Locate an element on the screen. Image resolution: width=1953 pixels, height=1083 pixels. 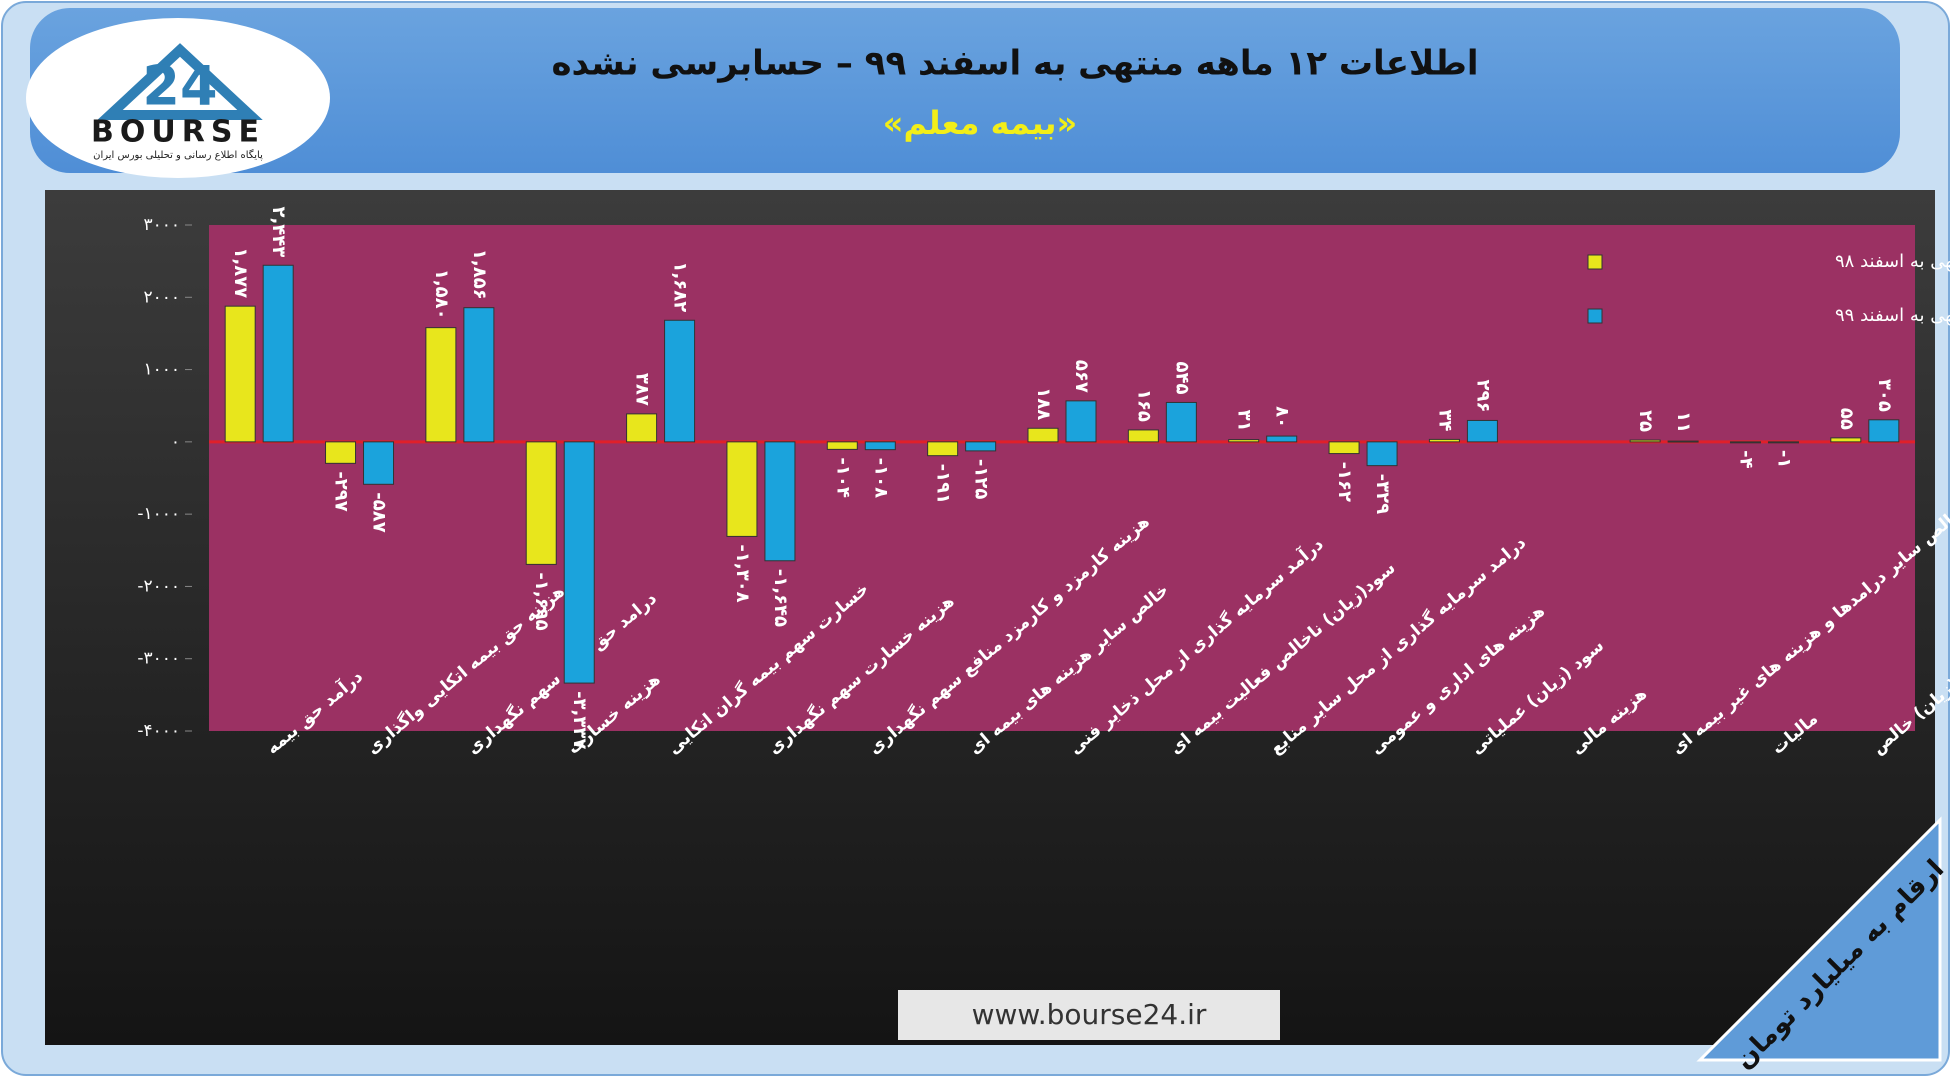
value-label: ۱,۸۷۷ is located at coordinates (240, 272).